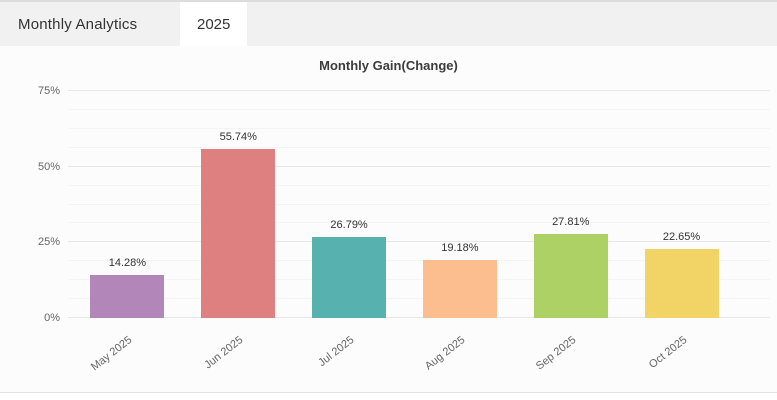  I want to click on chart-title: Monthly Gain(Change), so click(388, 65).